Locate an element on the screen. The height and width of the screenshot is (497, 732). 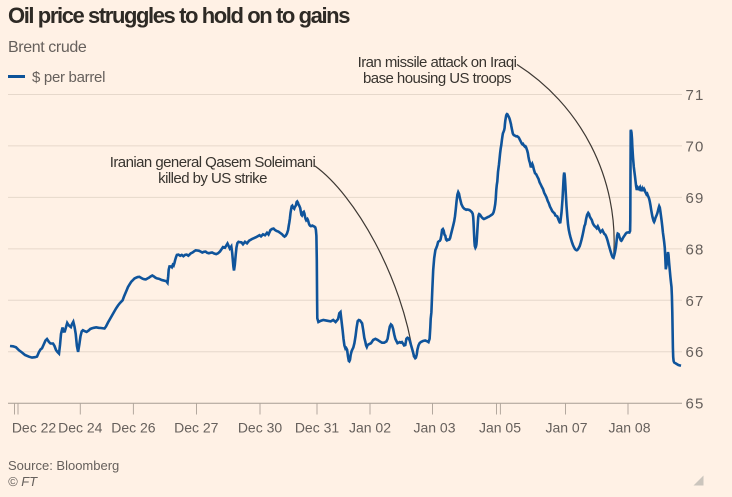
svg-text: Jan 05 is located at coordinates (500, 427).